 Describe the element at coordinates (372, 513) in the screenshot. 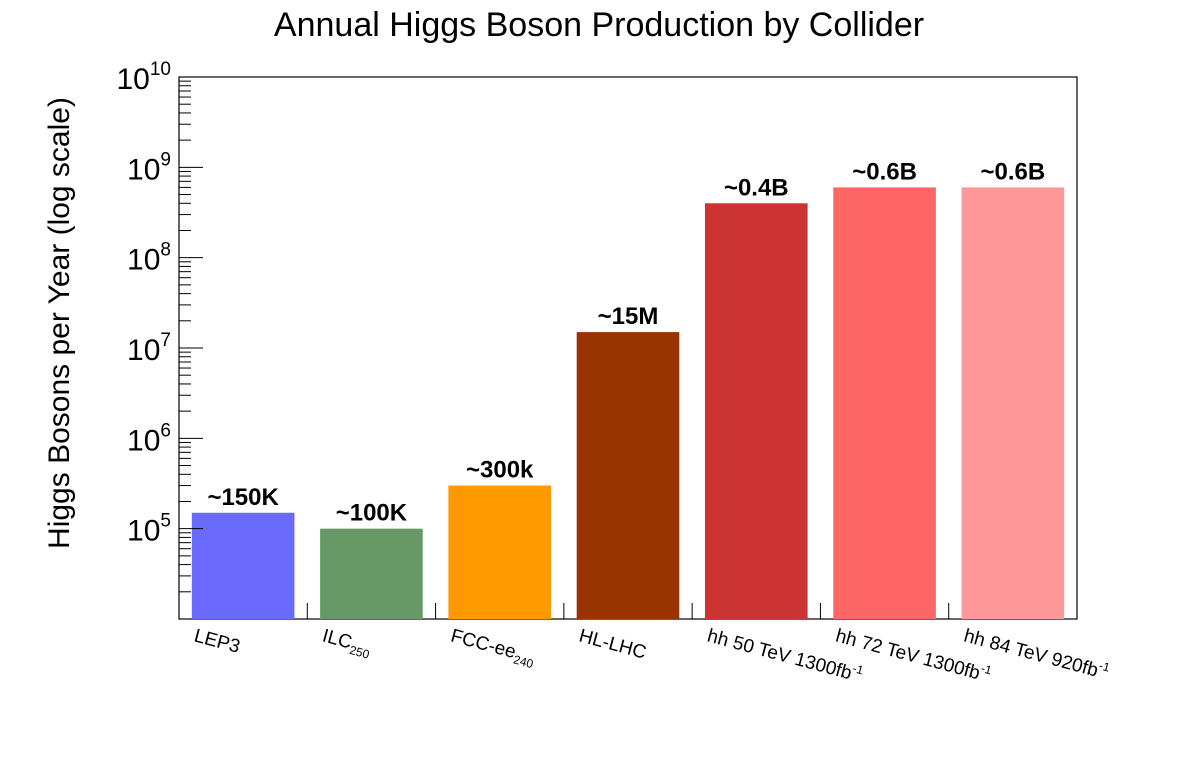

I see `data-label-1: ~100K` at that location.